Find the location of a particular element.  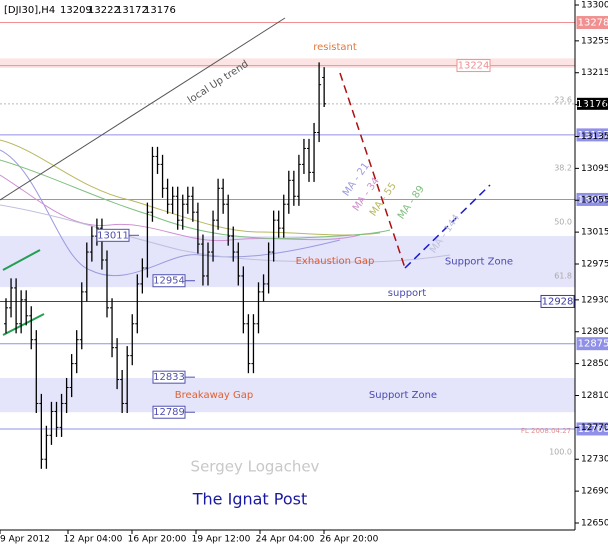

gap-label: 12954 is located at coordinates (169, 281).